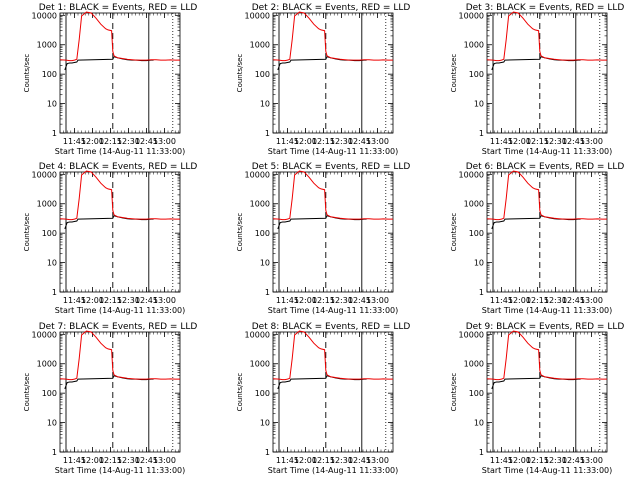 This screenshot has height=480, width=640. I want to click on panel-title: Det 7: BLACK = Events, RED = LLD, so click(118, 327).